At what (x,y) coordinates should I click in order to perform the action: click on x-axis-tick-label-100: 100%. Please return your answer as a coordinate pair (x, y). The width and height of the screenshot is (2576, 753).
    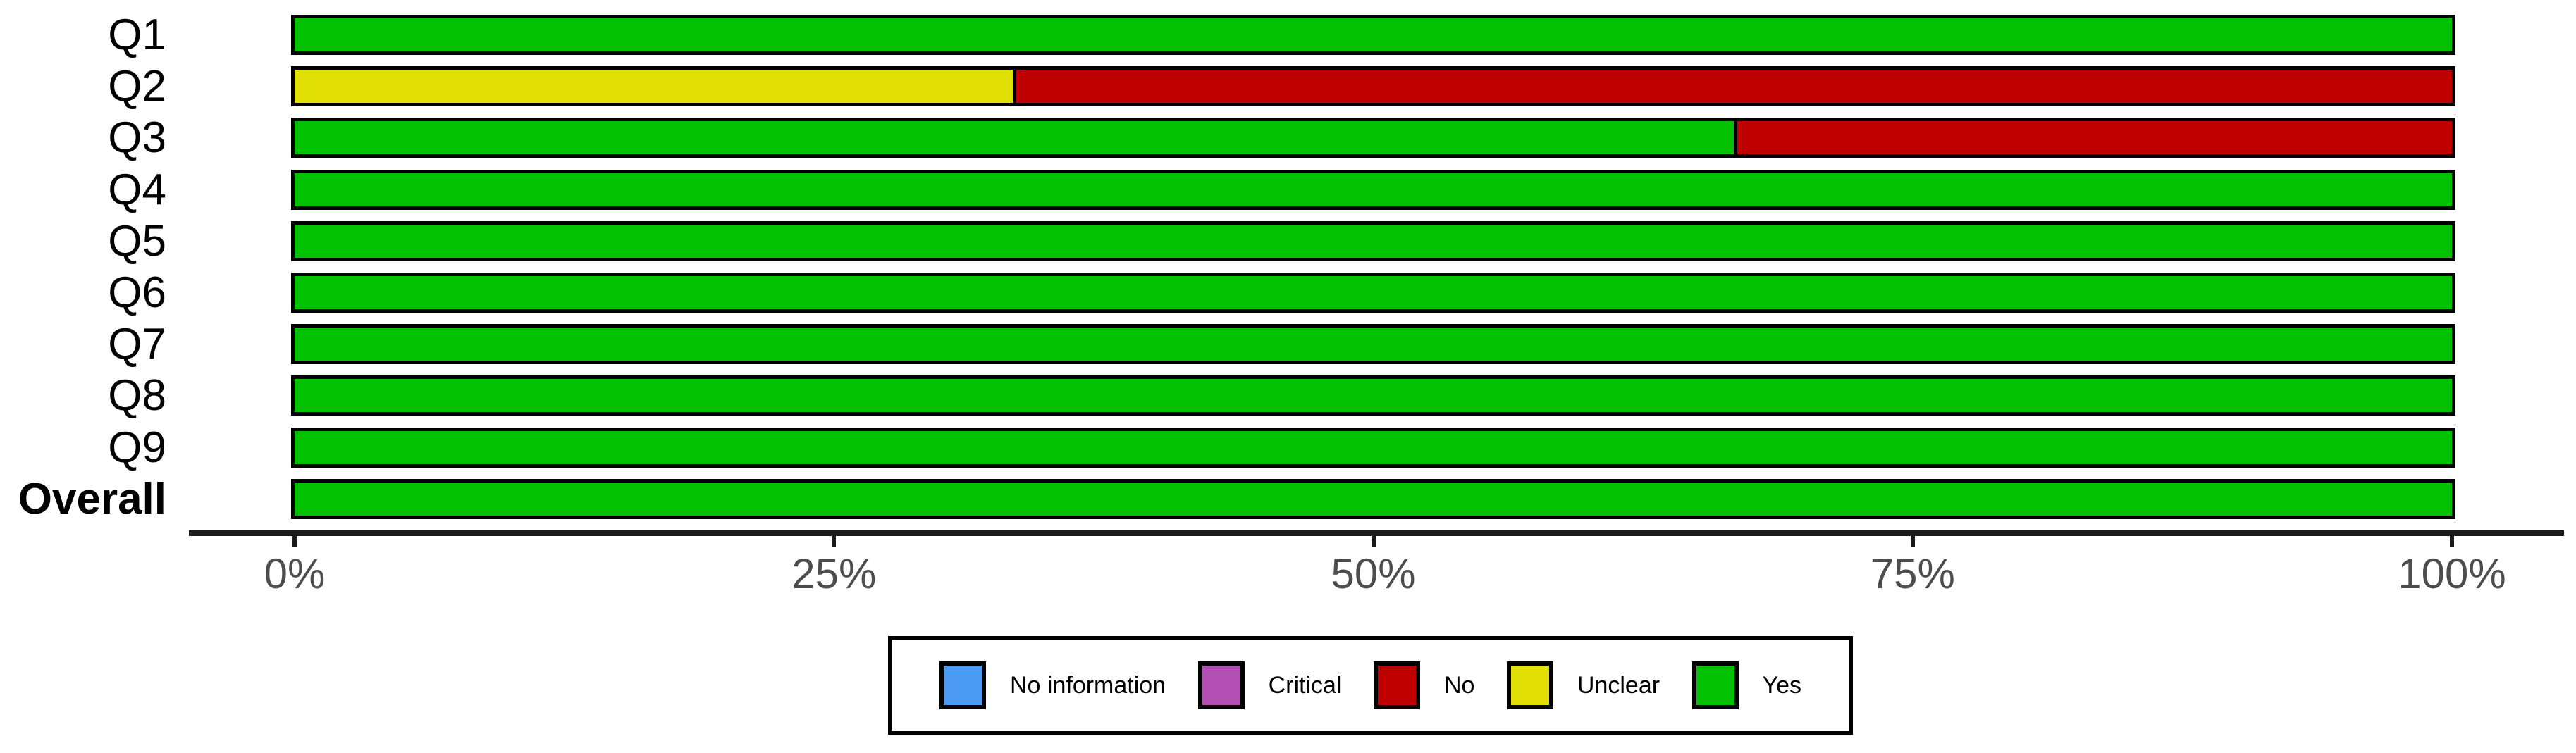
    Looking at the image, I should click on (2452, 573).